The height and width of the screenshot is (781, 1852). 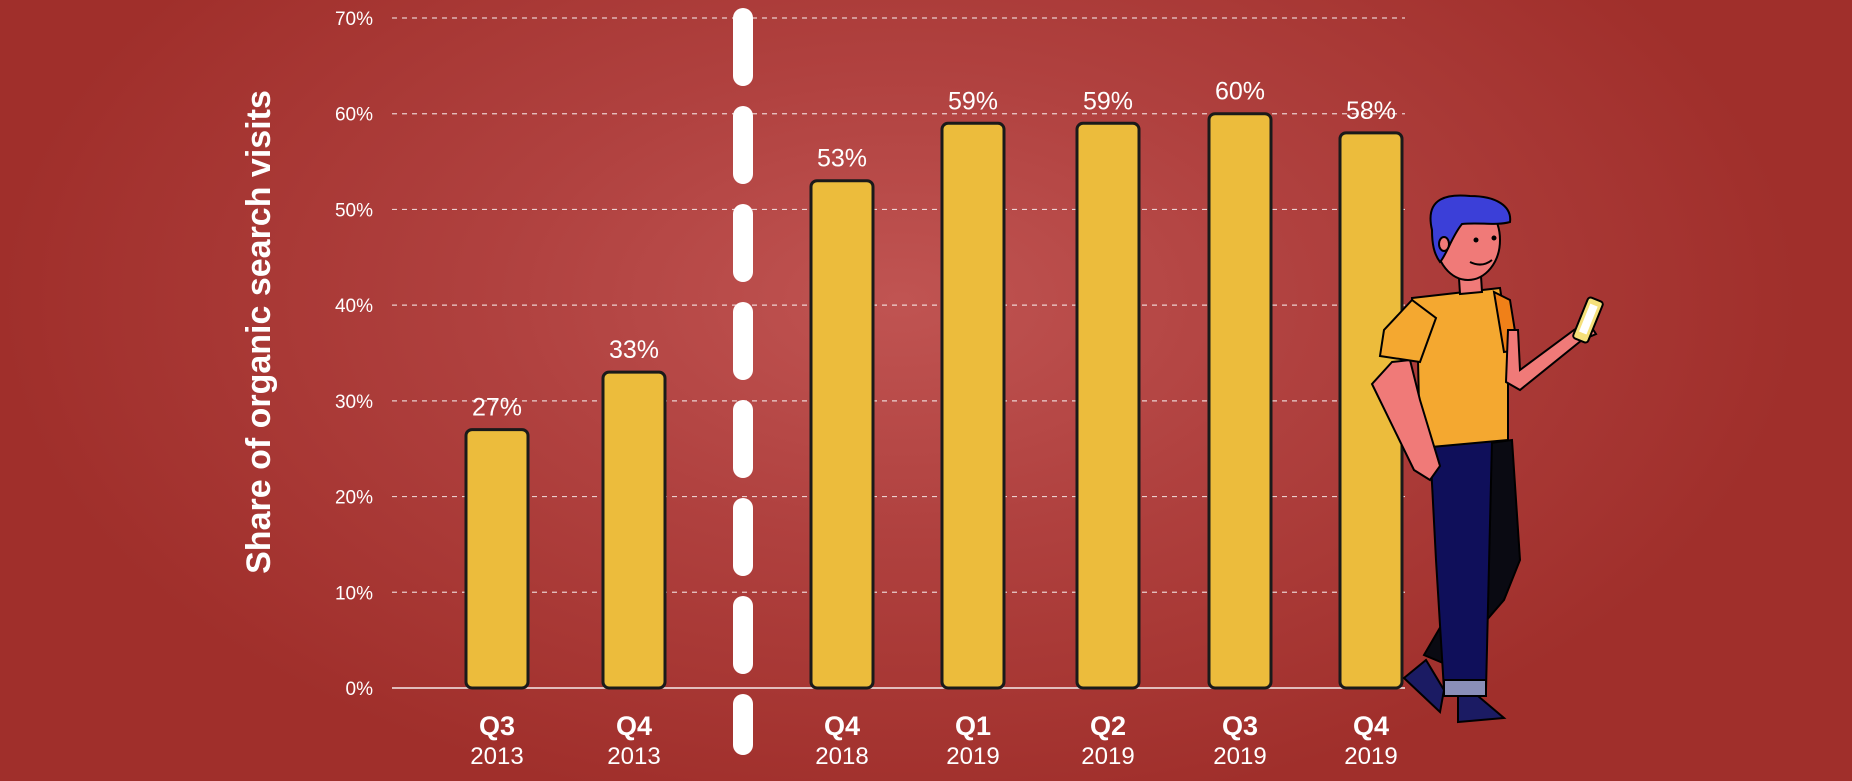 What do you see at coordinates (360, 689) in the screenshot?
I see `y-tick-label: 0%` at bounding box center [360, 689].